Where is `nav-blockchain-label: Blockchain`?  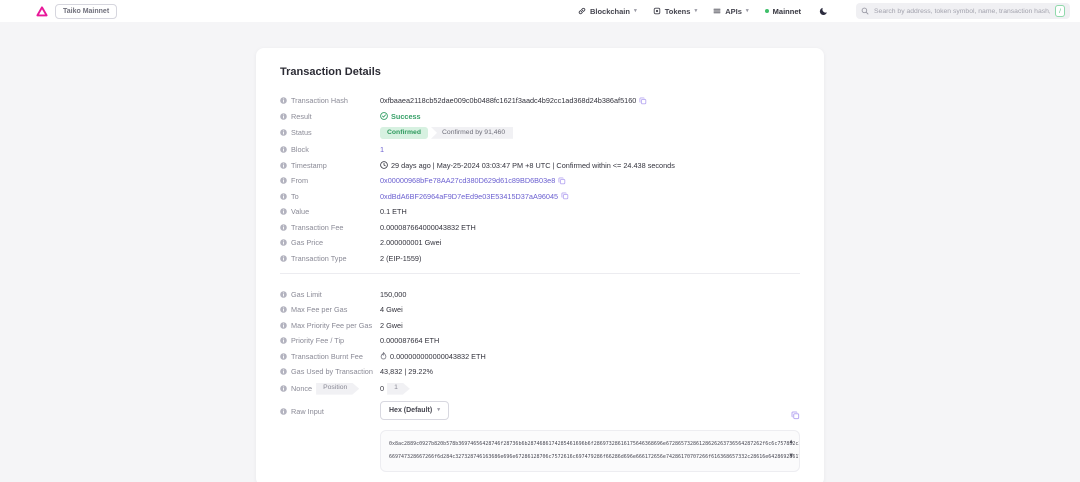
nav-blockchain-label: Blockchain is located at coordinates (609, 11).